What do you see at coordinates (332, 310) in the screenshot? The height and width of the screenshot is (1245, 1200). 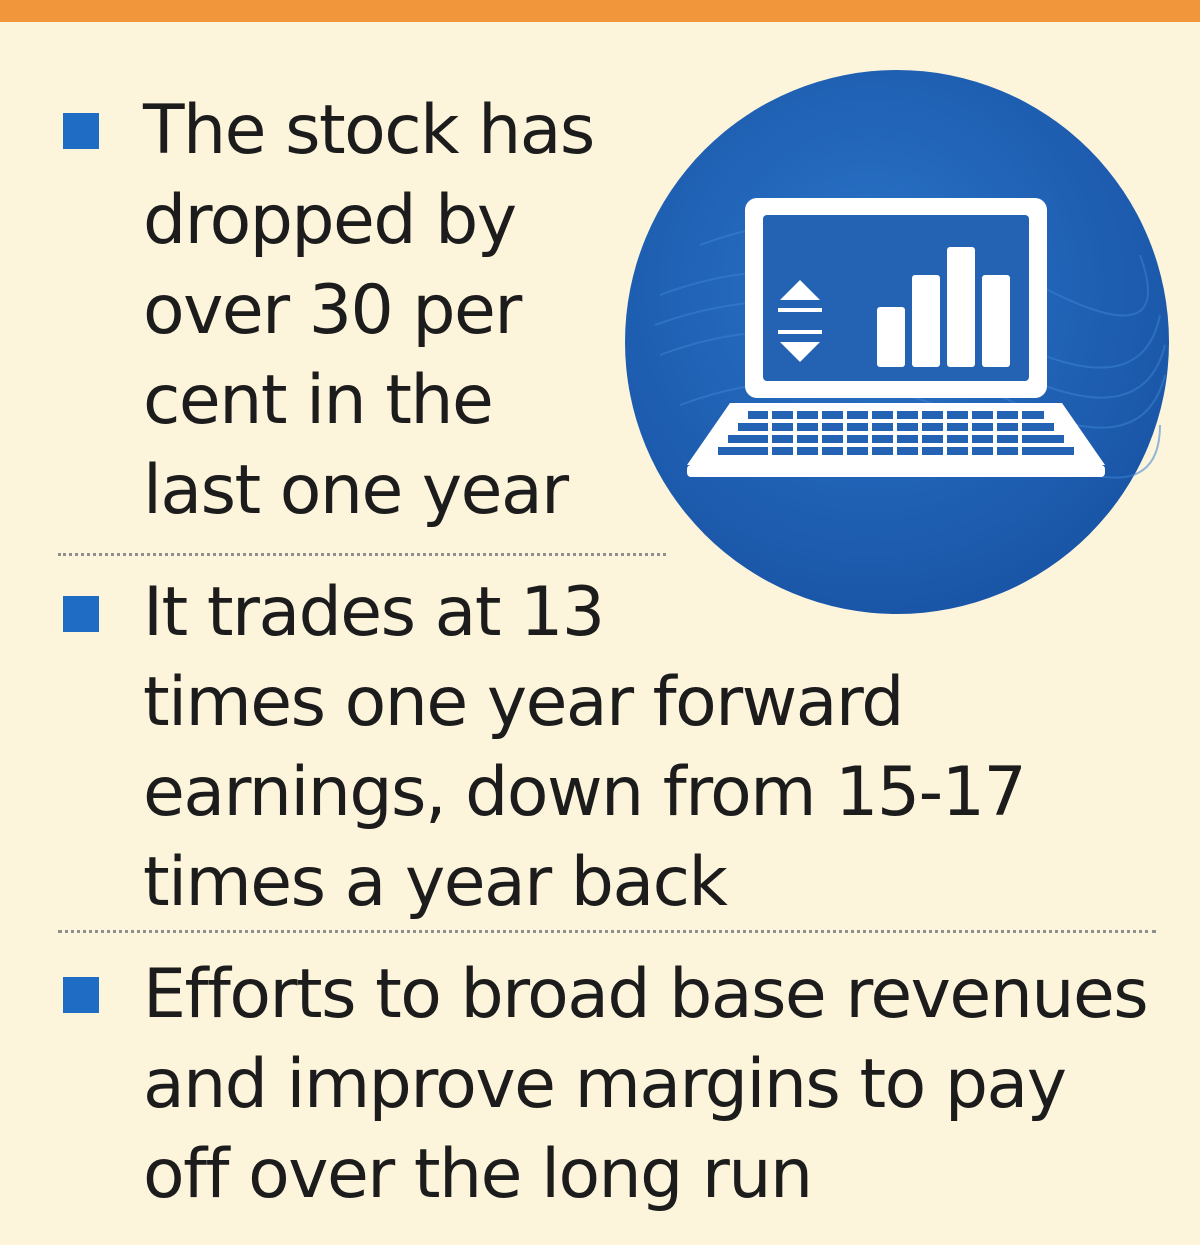 I see `bullet-line: over 30 per` at bounding box center [332, 310].